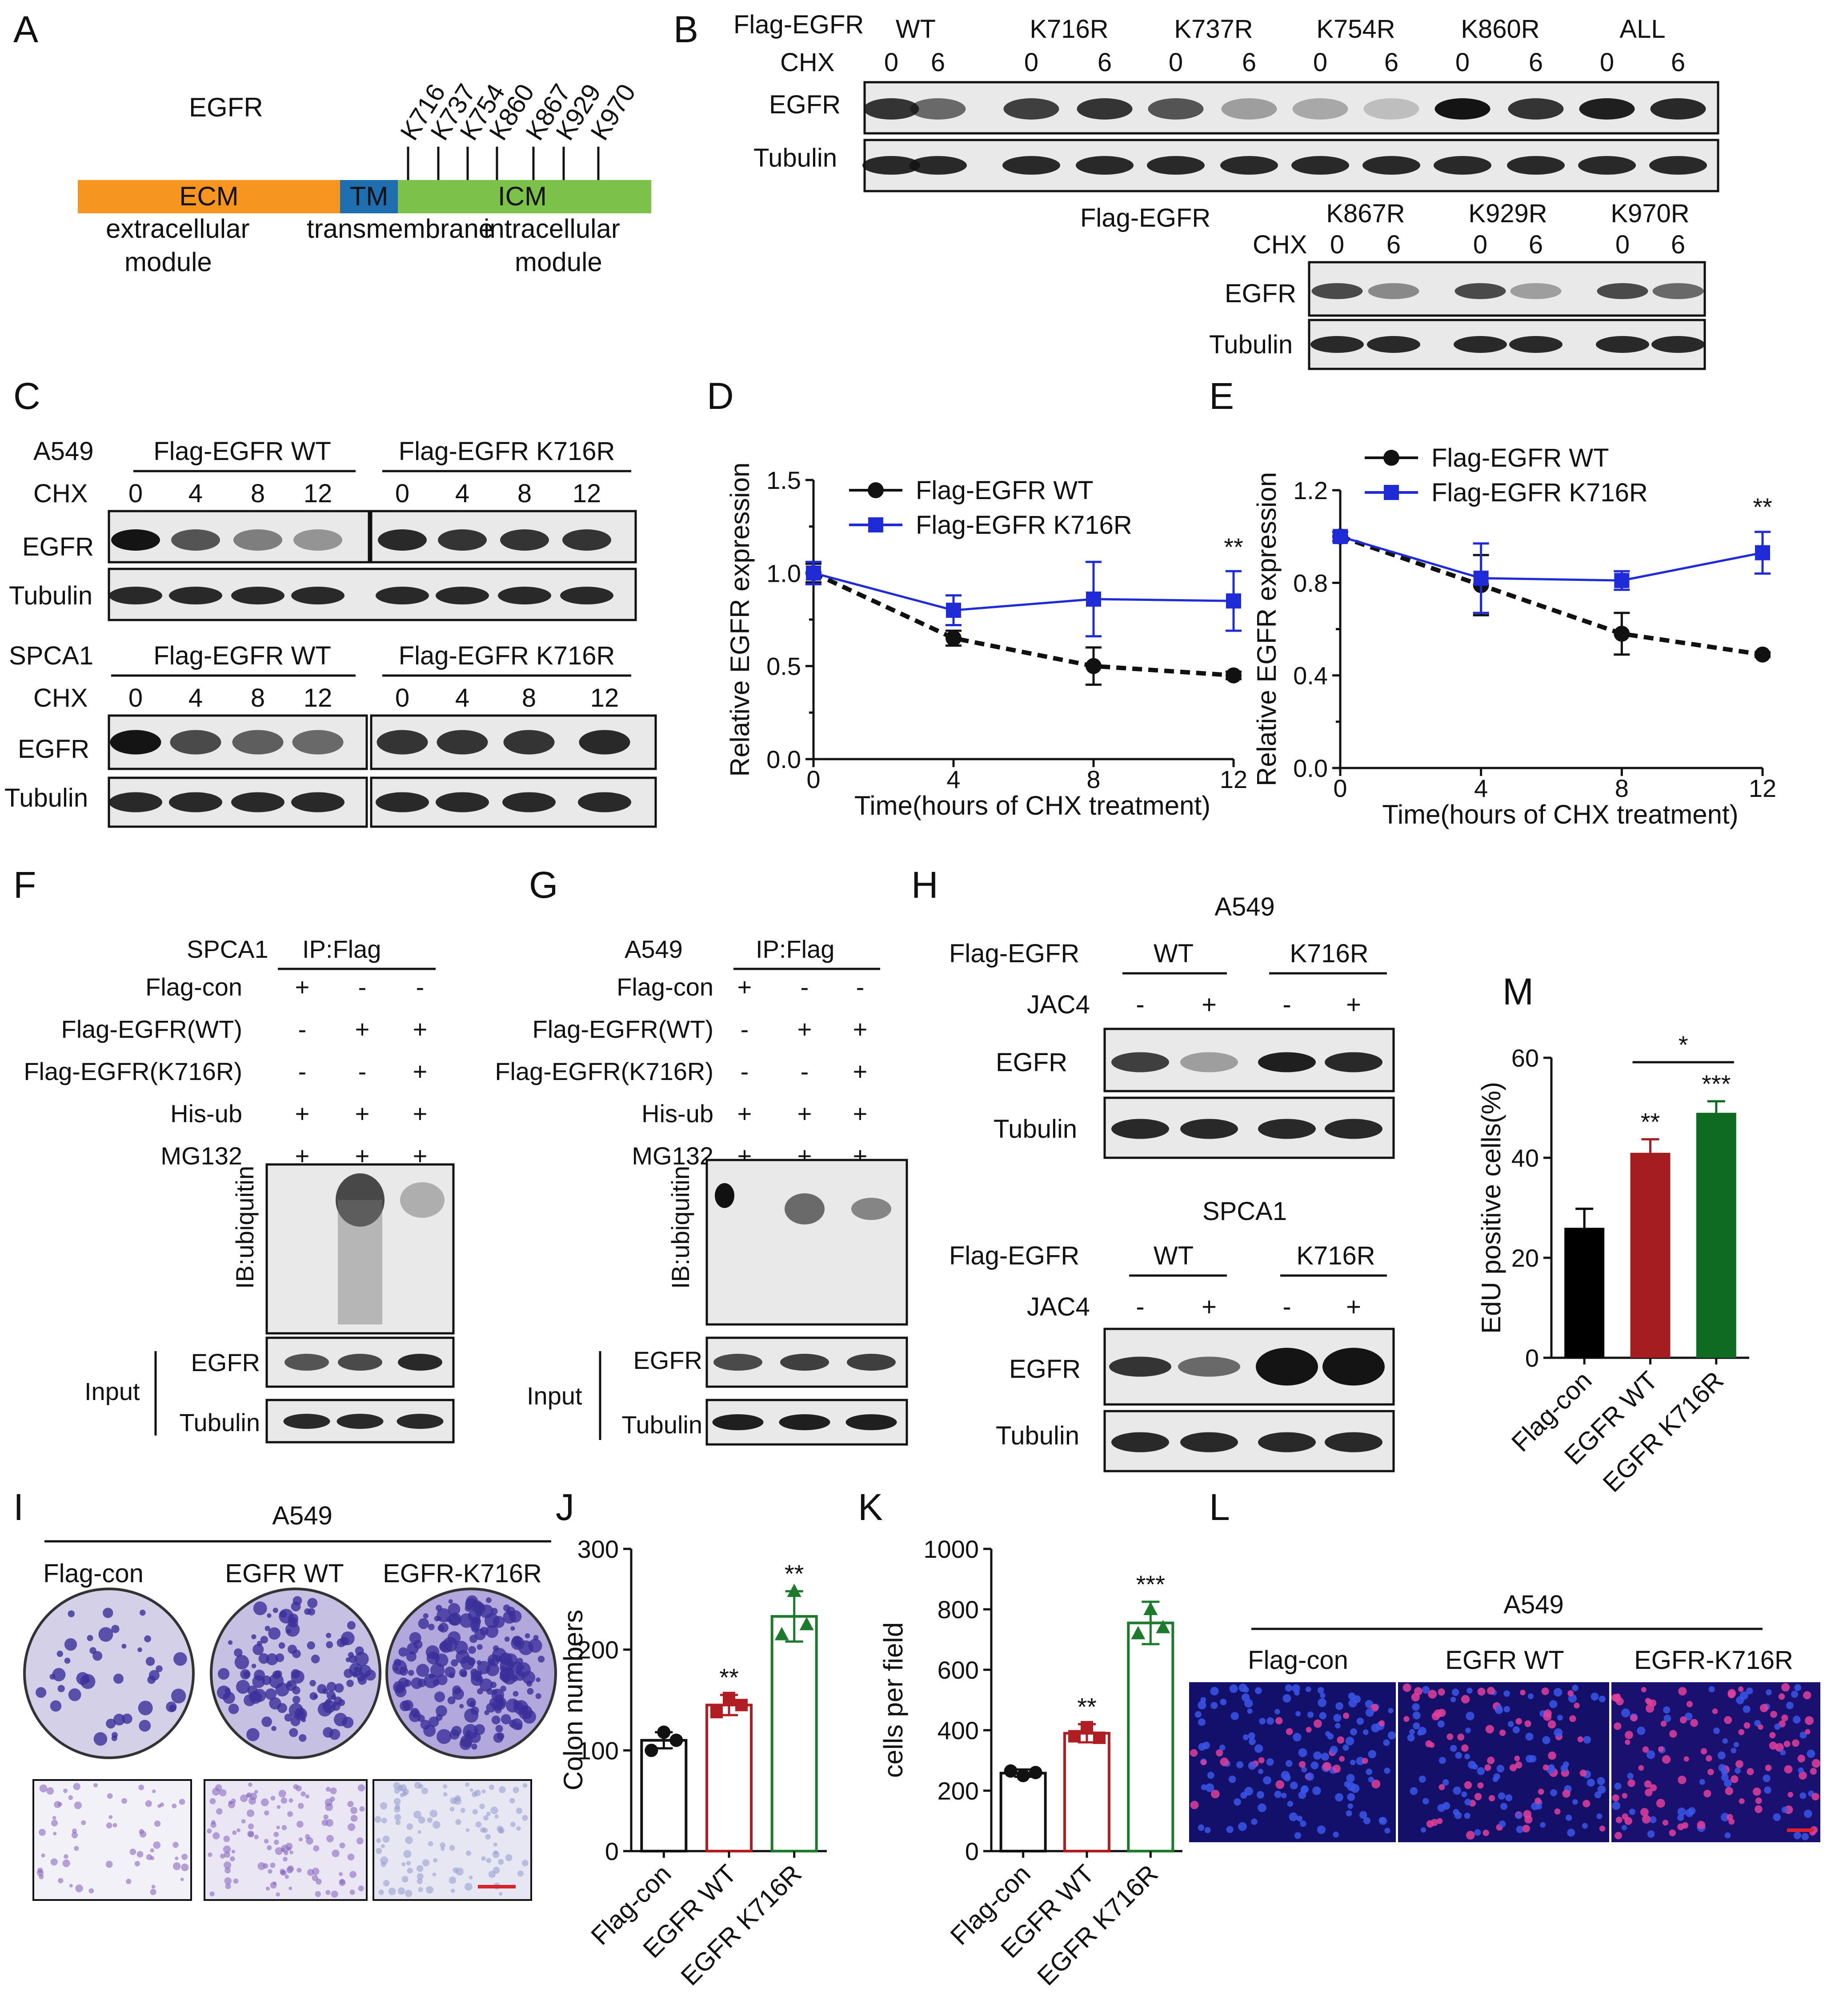 This screenshot has height=2016, width=1827. Describe the element at coordinates (1031, 1062) in the screenshot. I see `h-egfr-label-1: EGFR` at that location.